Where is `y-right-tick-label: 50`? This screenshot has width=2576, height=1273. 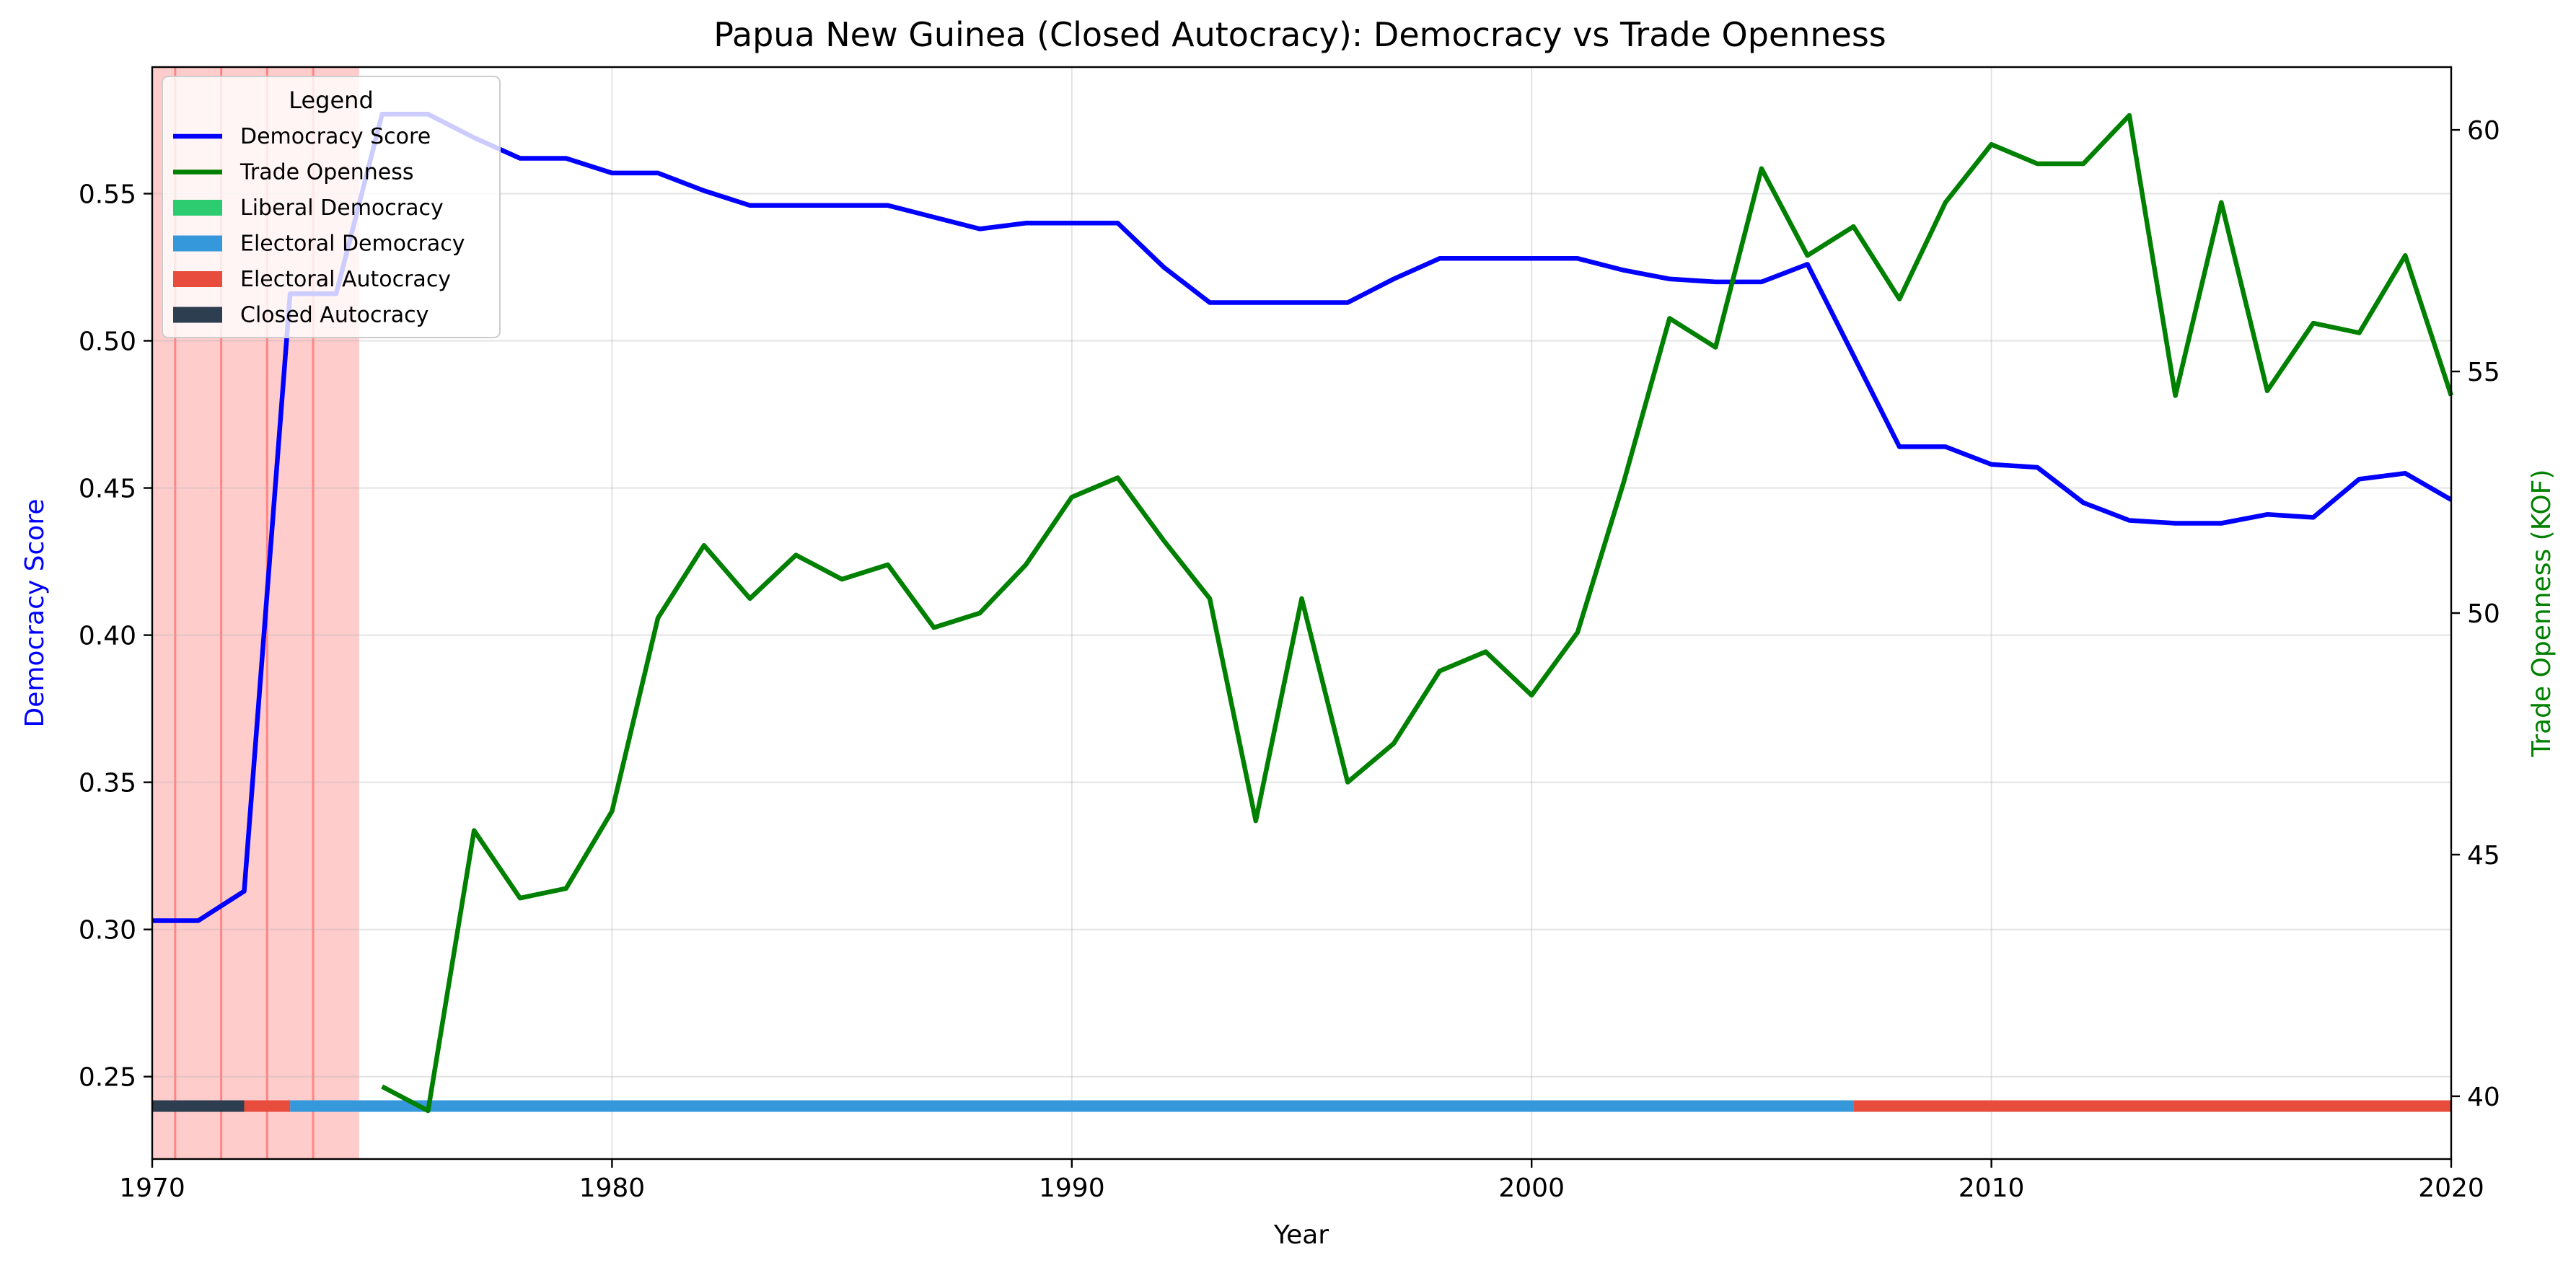
y-right-tick-label: 50 is located at coordinates (2483, 614).